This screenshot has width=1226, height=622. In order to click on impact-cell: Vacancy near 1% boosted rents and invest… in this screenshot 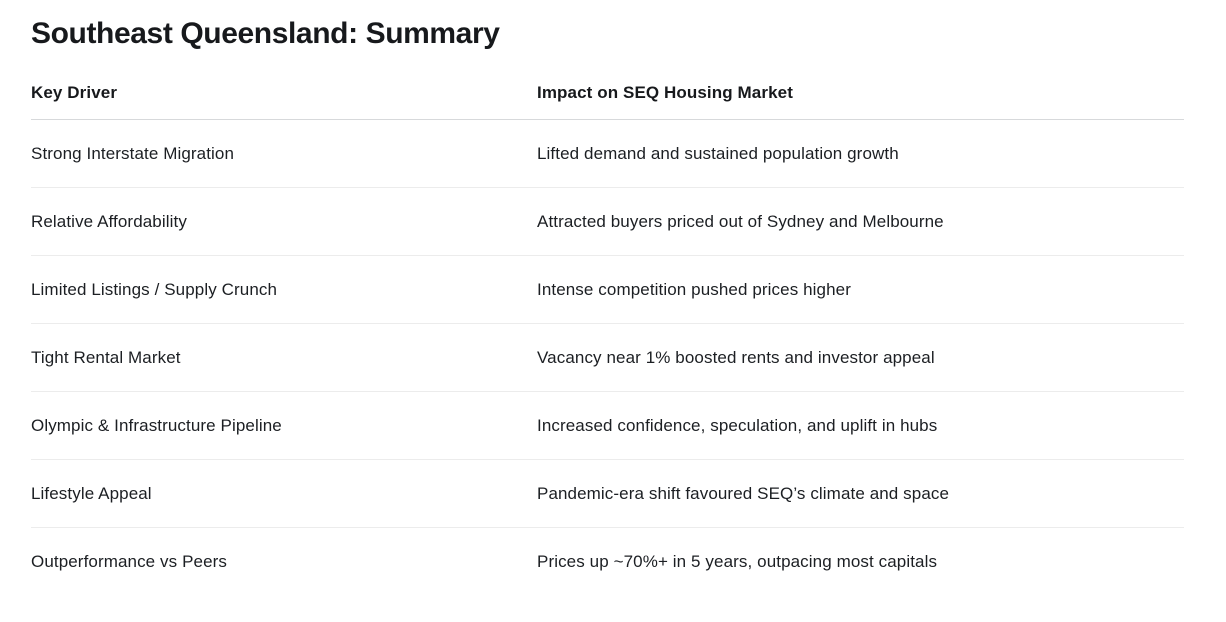, I will do `click(860, 357)`.